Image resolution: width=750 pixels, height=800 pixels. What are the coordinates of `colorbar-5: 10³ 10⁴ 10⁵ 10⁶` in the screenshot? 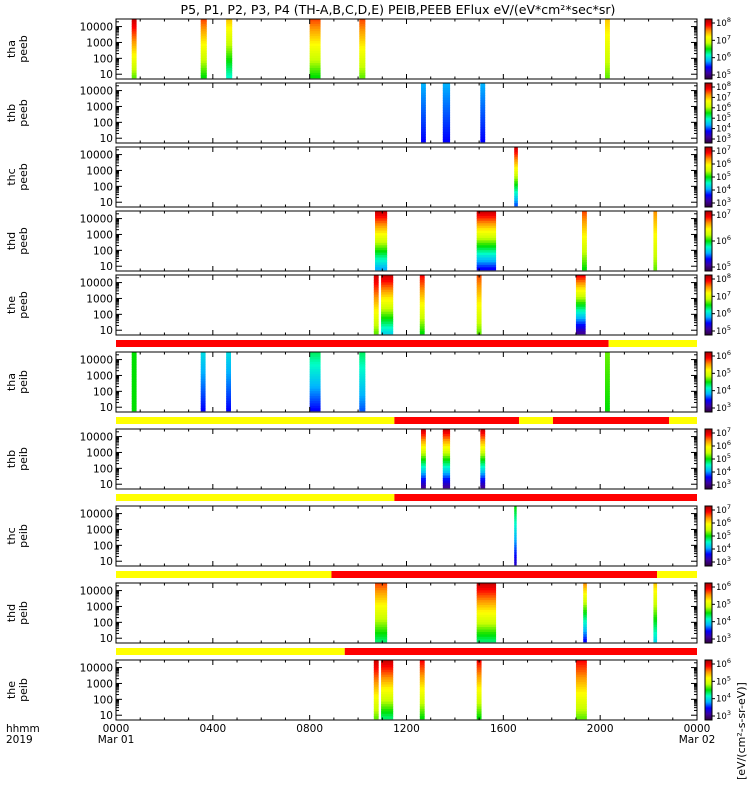 It's located at (717, 381).